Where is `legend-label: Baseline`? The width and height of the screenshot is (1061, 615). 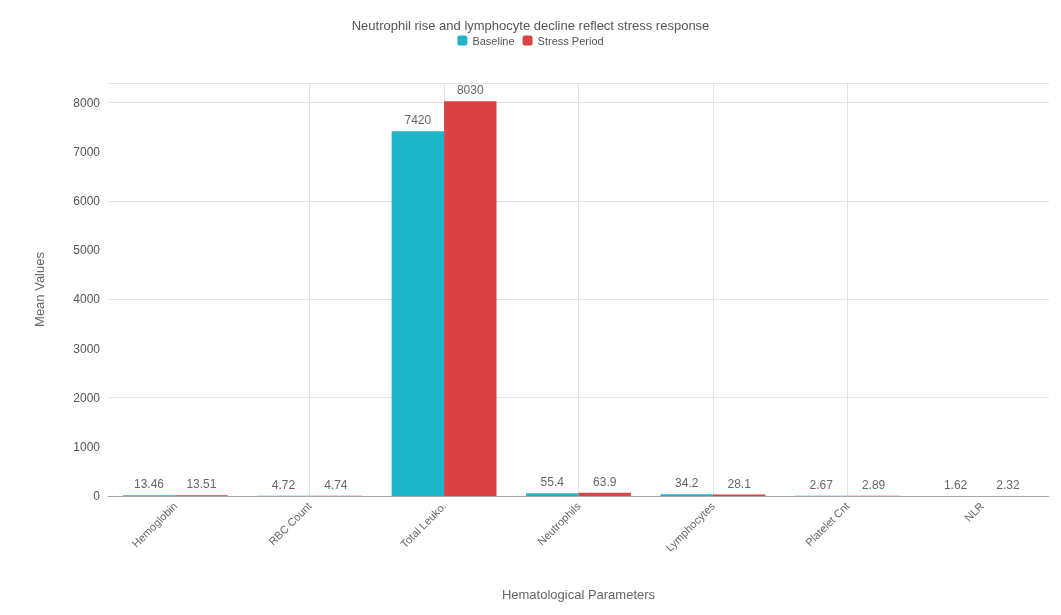
legend-label: Baseline is located at coordinates (493, 40).